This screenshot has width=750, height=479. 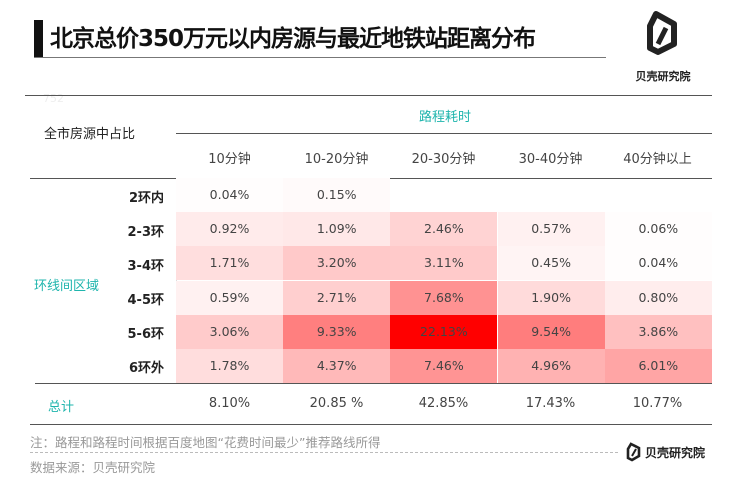 I want to click on title-underline, so click(x=320, y=57).